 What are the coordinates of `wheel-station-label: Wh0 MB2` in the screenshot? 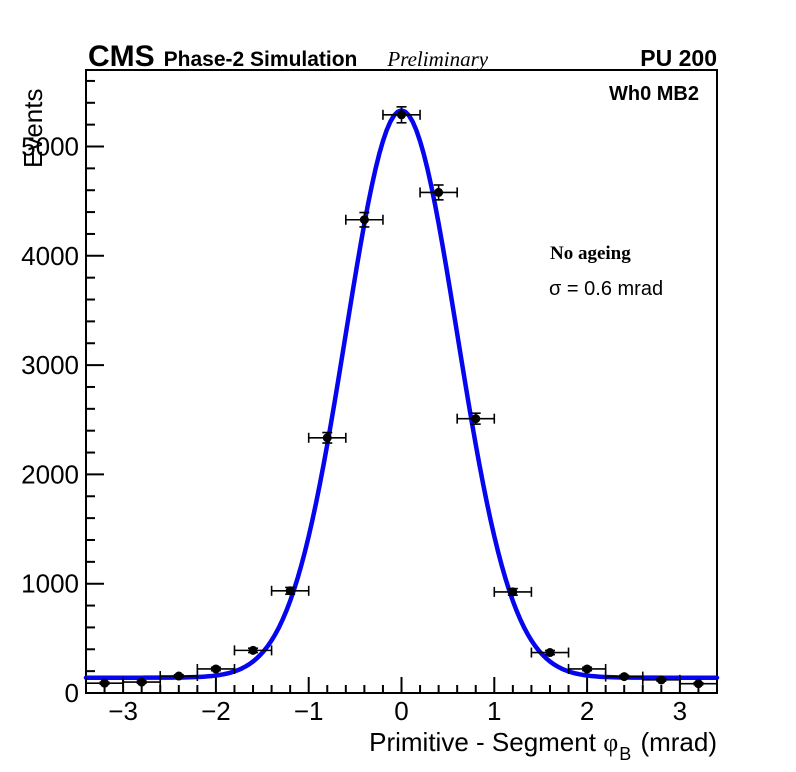 It's located at (654, 94).